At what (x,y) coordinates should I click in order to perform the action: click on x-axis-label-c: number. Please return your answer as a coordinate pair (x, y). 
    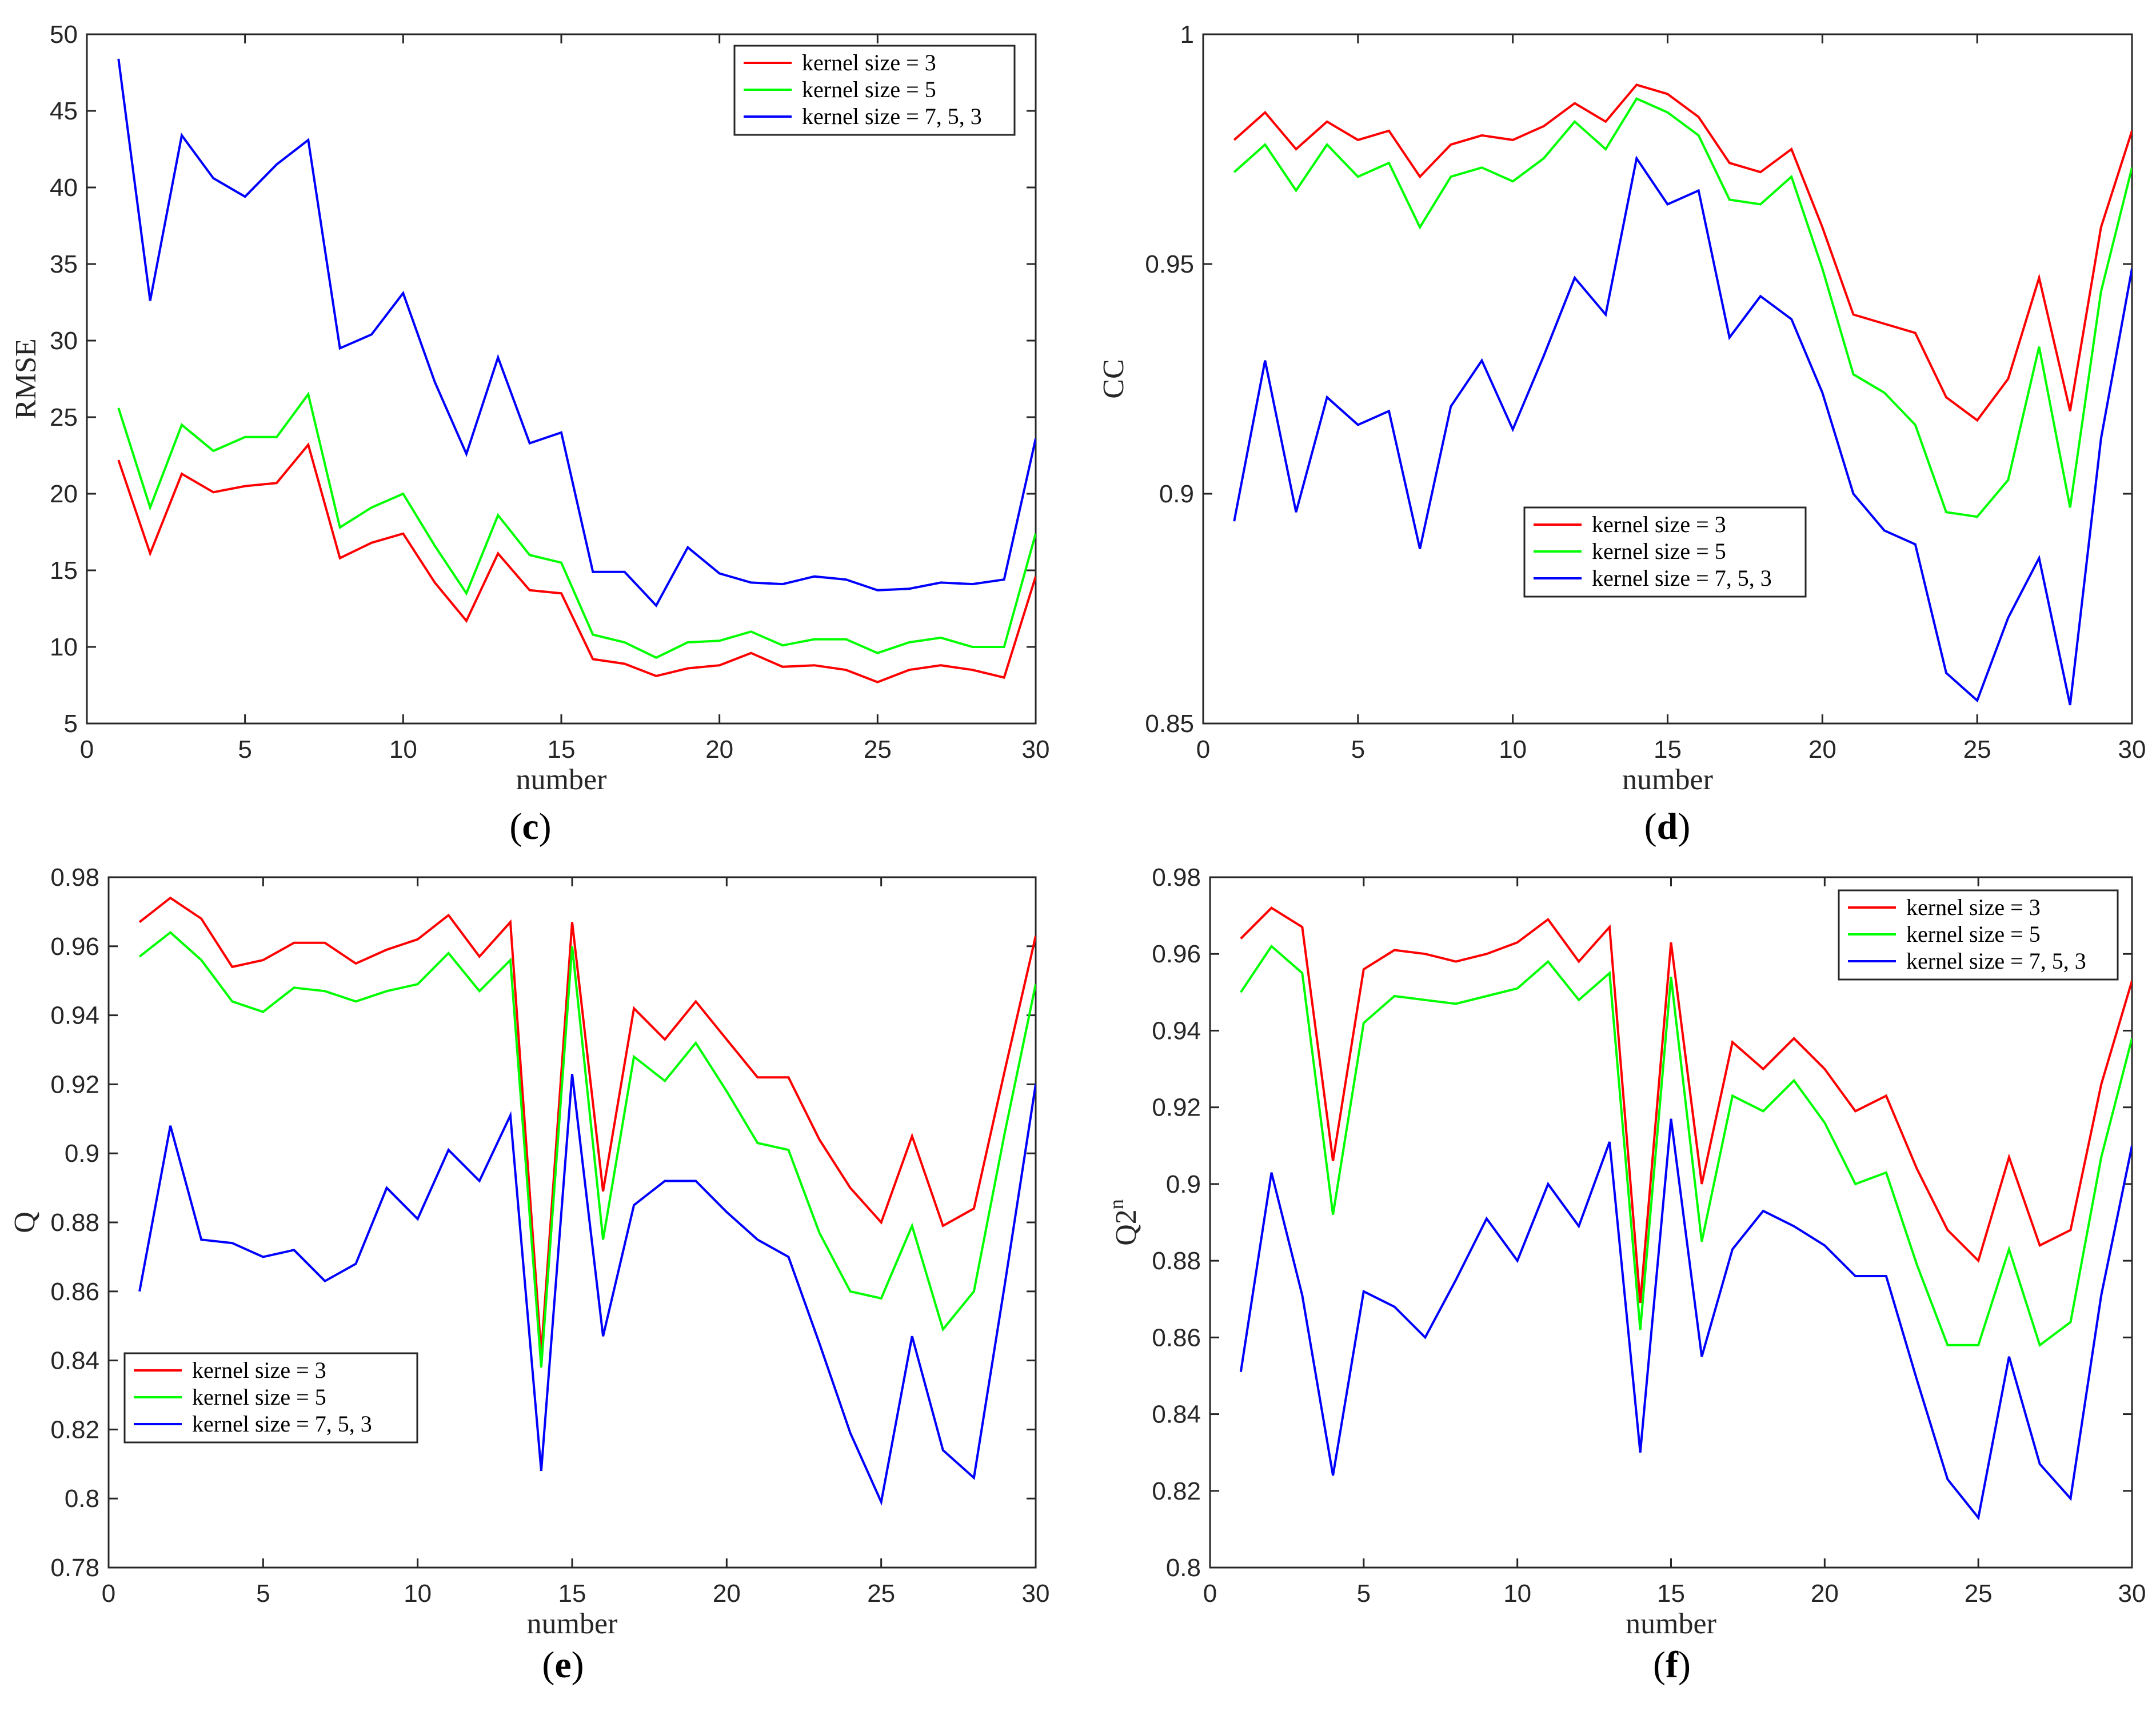
    Looking at the image, I should click on (561, 779).